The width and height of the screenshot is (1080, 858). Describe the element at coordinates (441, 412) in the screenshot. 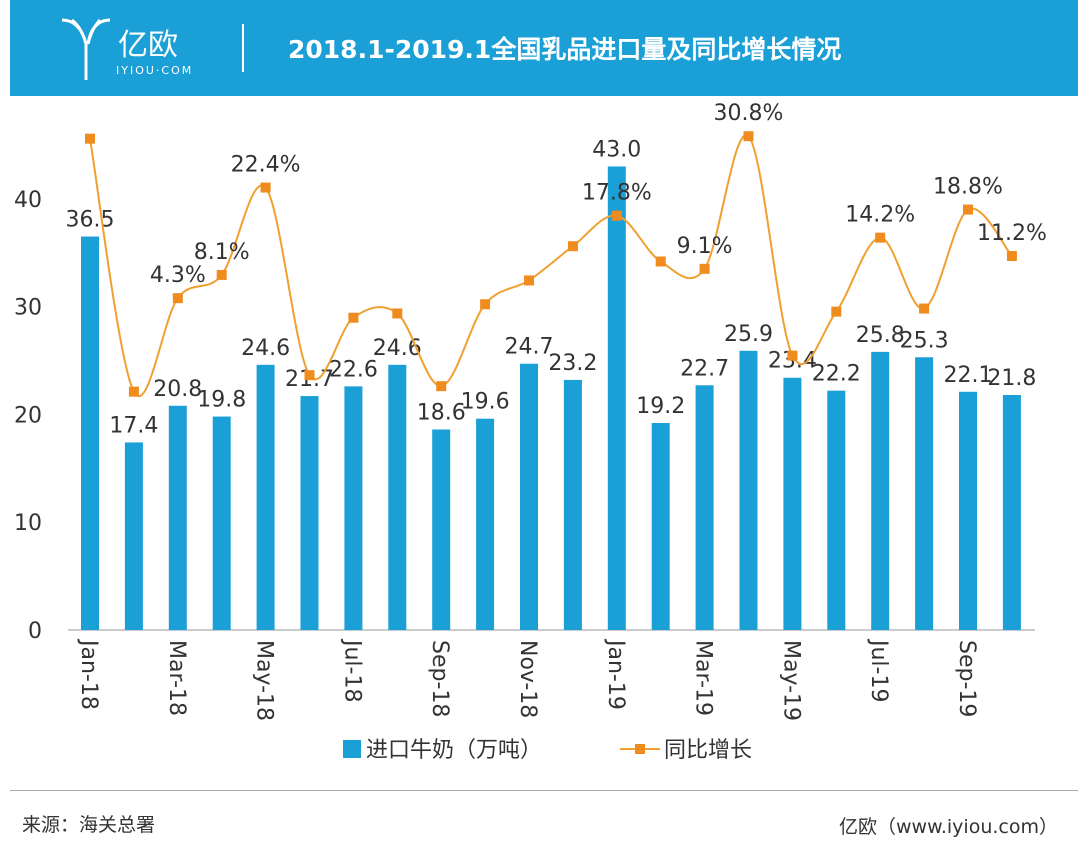

I see `bar-label: 18.6` at that location.